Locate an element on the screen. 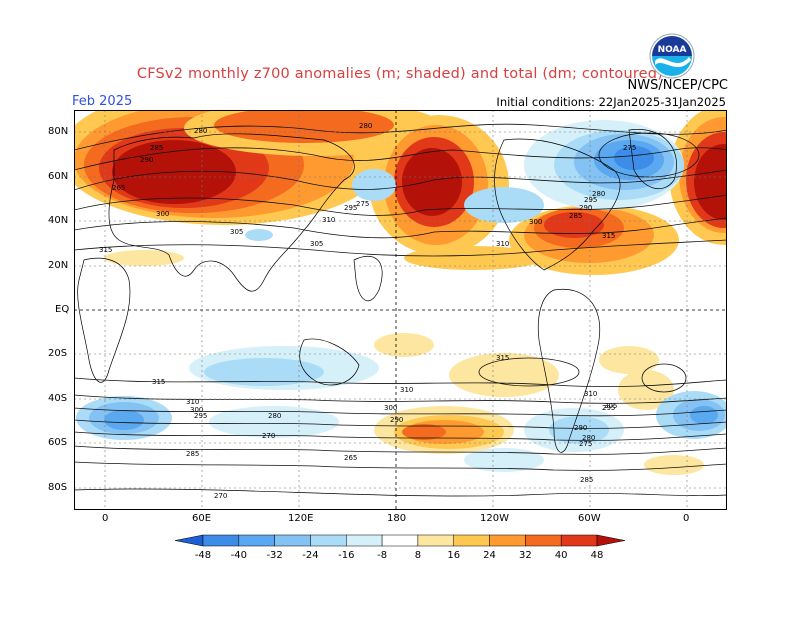  initial-conditions: Initial conditions: 22Jan2025-31Jan2025 is located at coordinates (611, 102).